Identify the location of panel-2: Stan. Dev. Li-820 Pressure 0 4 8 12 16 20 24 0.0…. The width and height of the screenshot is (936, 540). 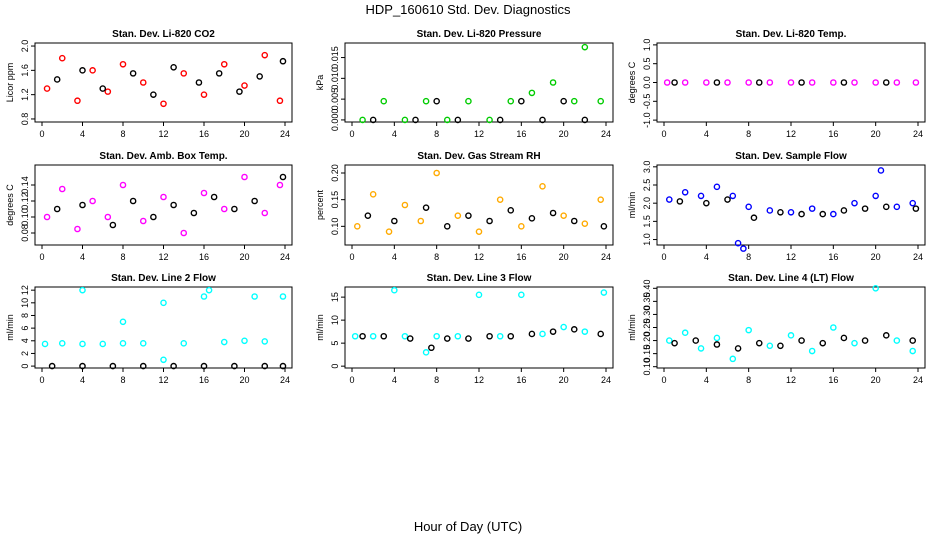
(464, 84).